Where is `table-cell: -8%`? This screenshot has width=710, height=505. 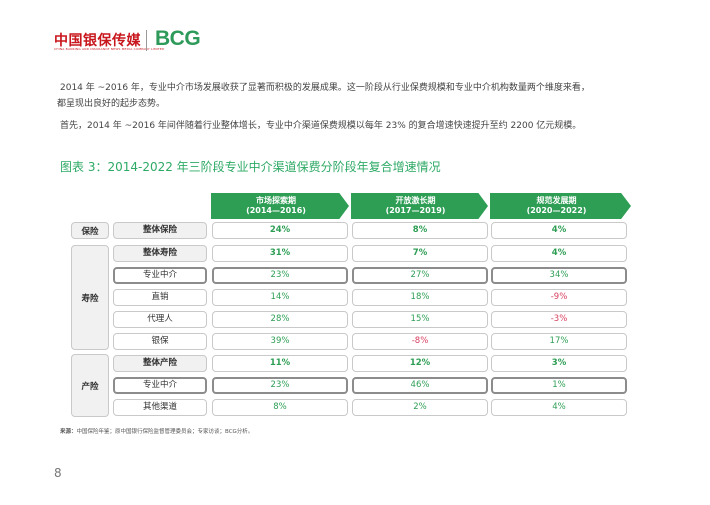
table-cell: -8% is located at coordinates (420, 341).